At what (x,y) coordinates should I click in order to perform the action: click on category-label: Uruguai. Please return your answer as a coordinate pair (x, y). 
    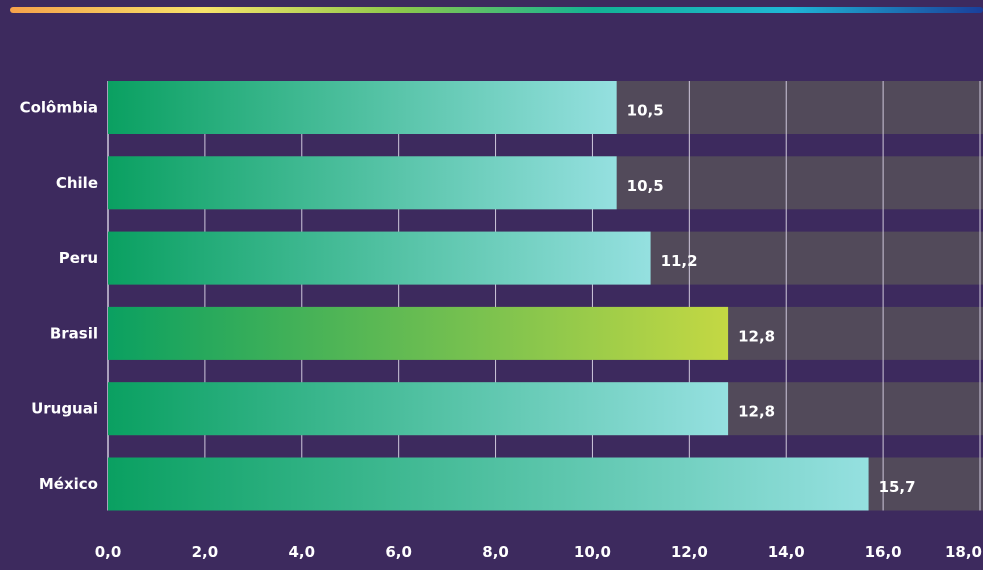
    Looking at the image, I should click on (64, 409).